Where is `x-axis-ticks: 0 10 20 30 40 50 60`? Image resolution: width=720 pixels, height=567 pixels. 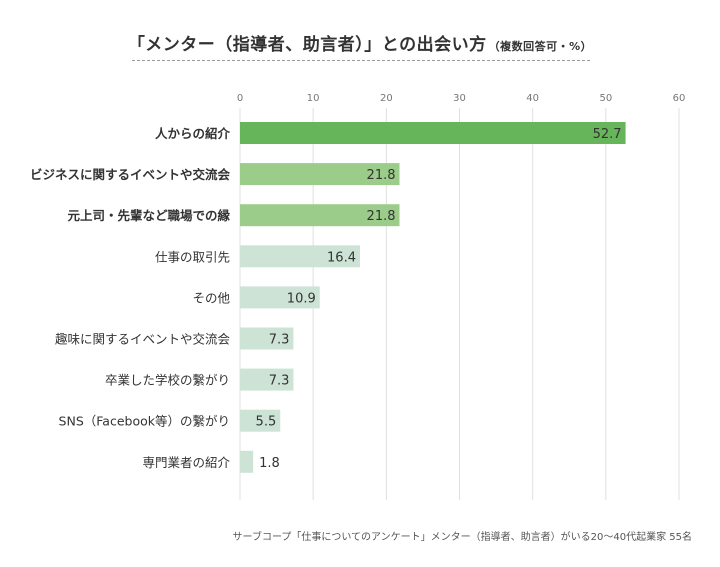
x-axis-ticks: 0 10 20 30 40 50 60 is located at coordinates (461, 98).